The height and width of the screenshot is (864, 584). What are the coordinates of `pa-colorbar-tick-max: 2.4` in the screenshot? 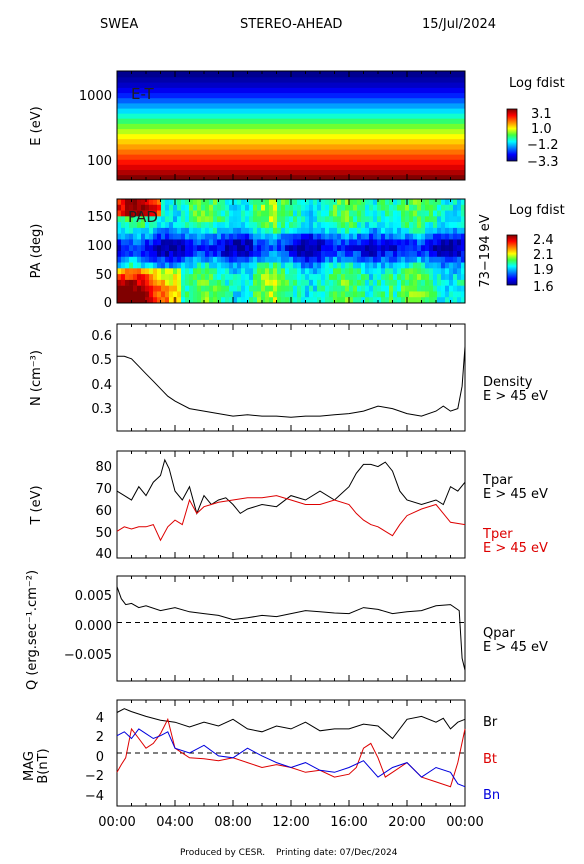 It's located at (543, 240).